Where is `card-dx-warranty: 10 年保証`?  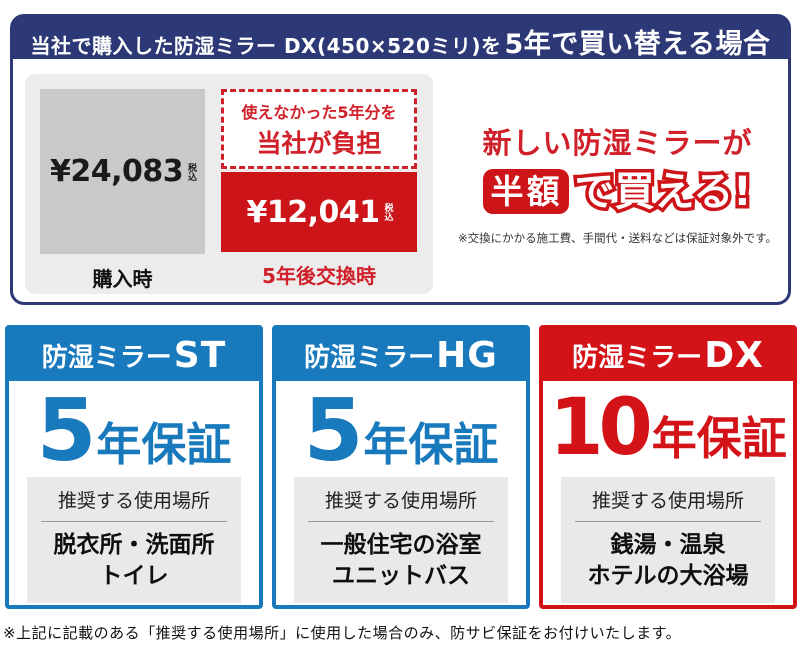 card-dx-warranty: 10 年保証 is located at coordinates (668, 427).